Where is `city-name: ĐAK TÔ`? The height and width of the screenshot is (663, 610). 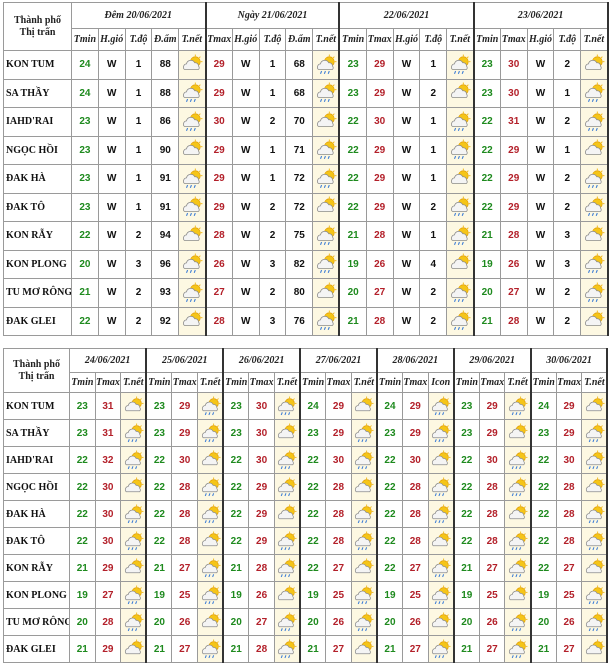
city-name: ĐAK TÔ is located at coordinates (36, 541).